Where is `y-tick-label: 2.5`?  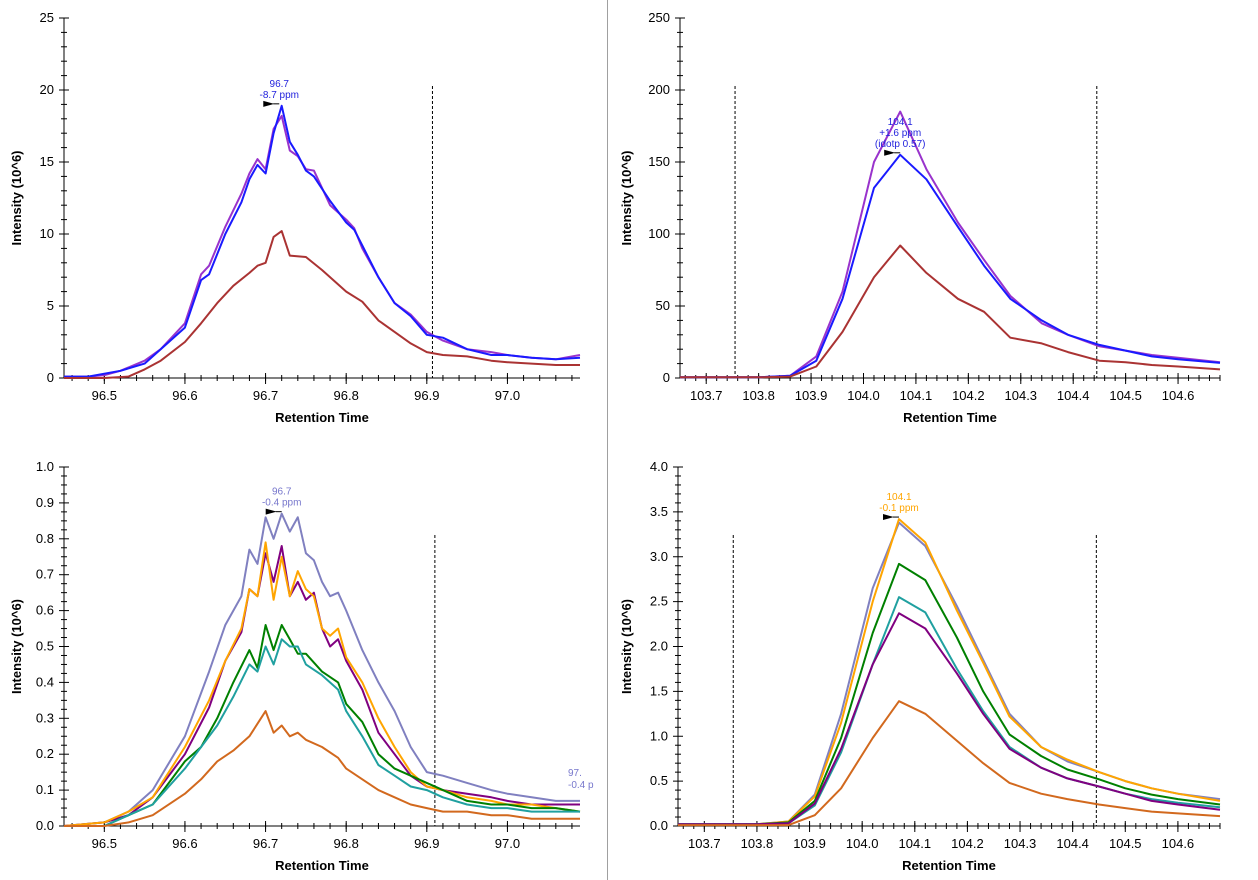
y-tick-label: 2.5 is located at coordinates (659, 601).